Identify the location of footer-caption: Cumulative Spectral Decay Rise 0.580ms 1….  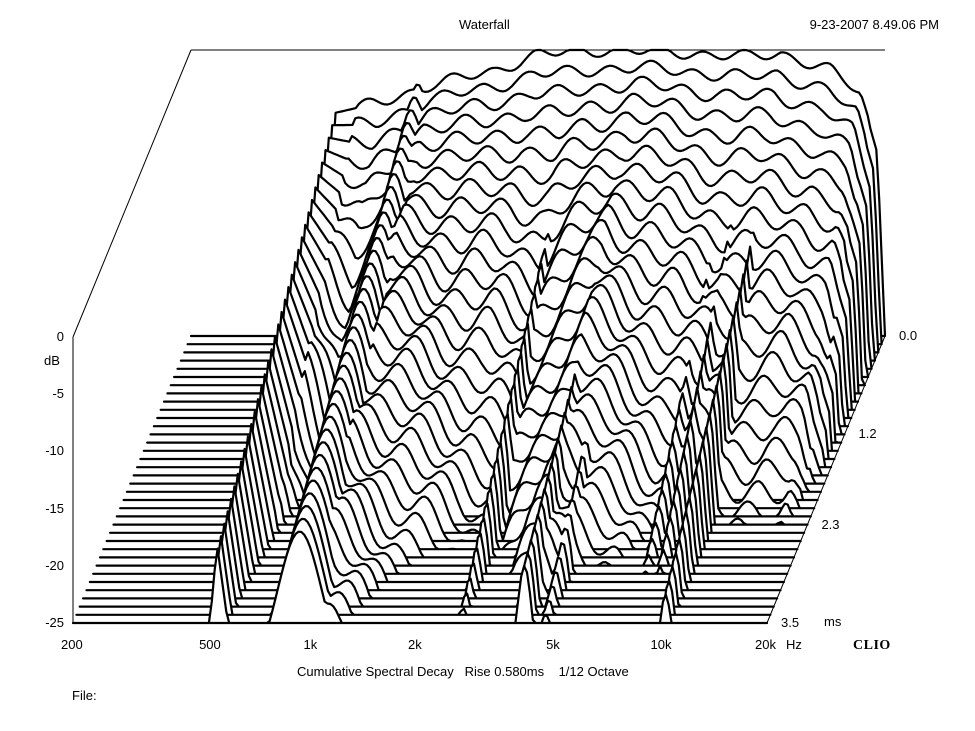
(463, 671).